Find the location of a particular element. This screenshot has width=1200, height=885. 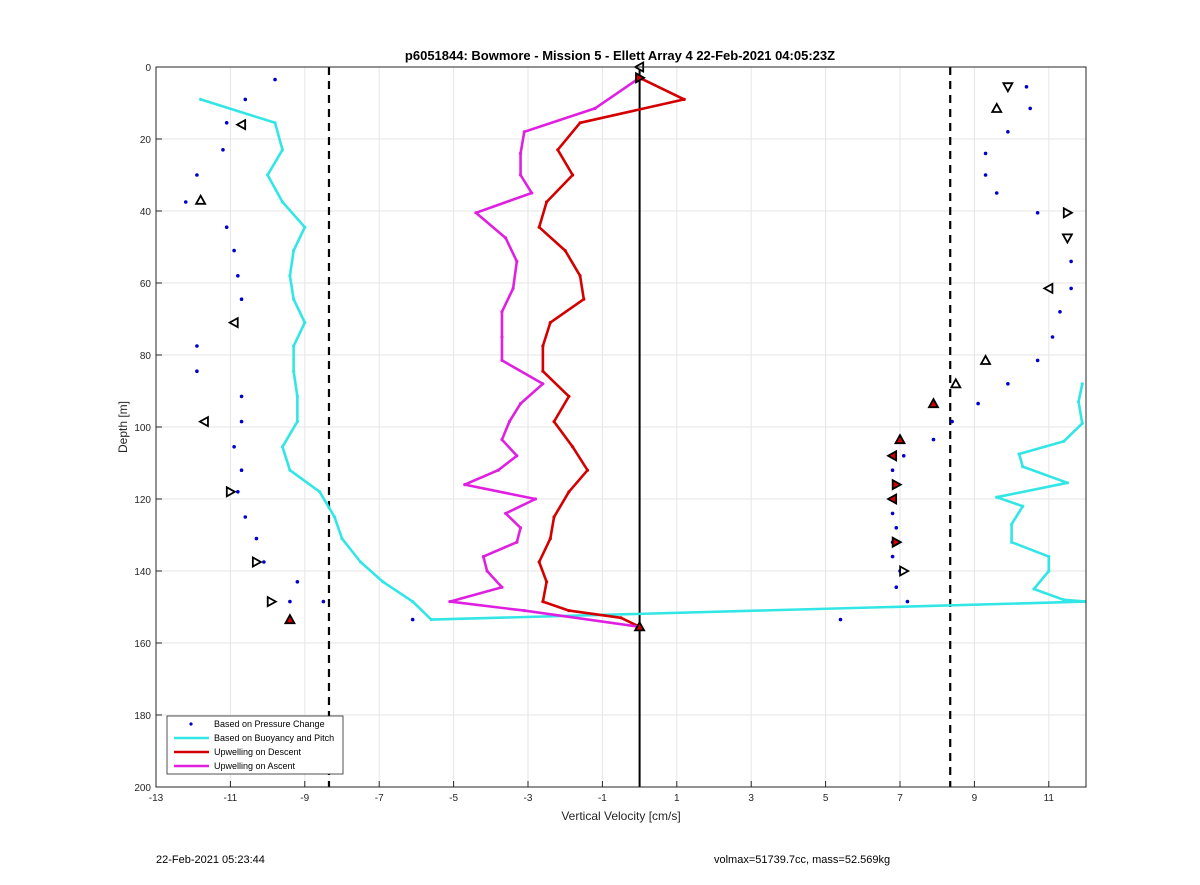

legend-entry-descent: Upwelling on Descent is located at coordinates (238, 752).